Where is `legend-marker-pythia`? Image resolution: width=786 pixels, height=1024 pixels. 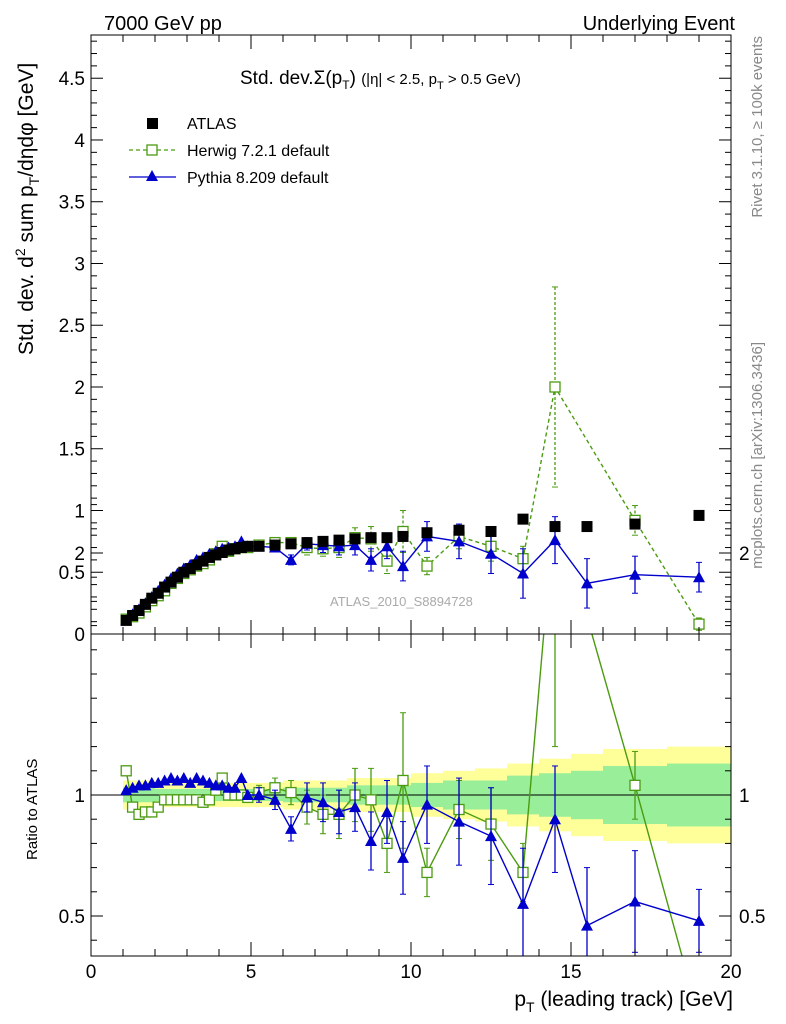
legend-marker-pythia is located at coordinates (152, 175).